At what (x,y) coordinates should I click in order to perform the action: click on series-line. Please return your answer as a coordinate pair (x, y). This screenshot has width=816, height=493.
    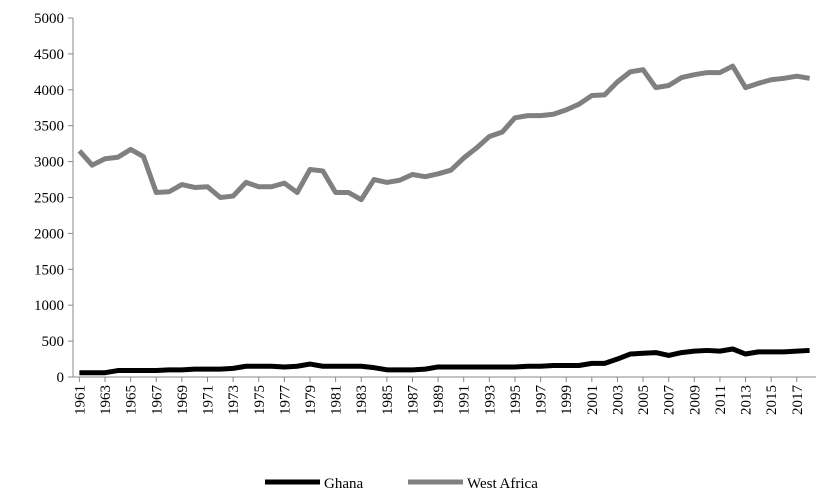
    Looking at the image, I should click on (444, 361).